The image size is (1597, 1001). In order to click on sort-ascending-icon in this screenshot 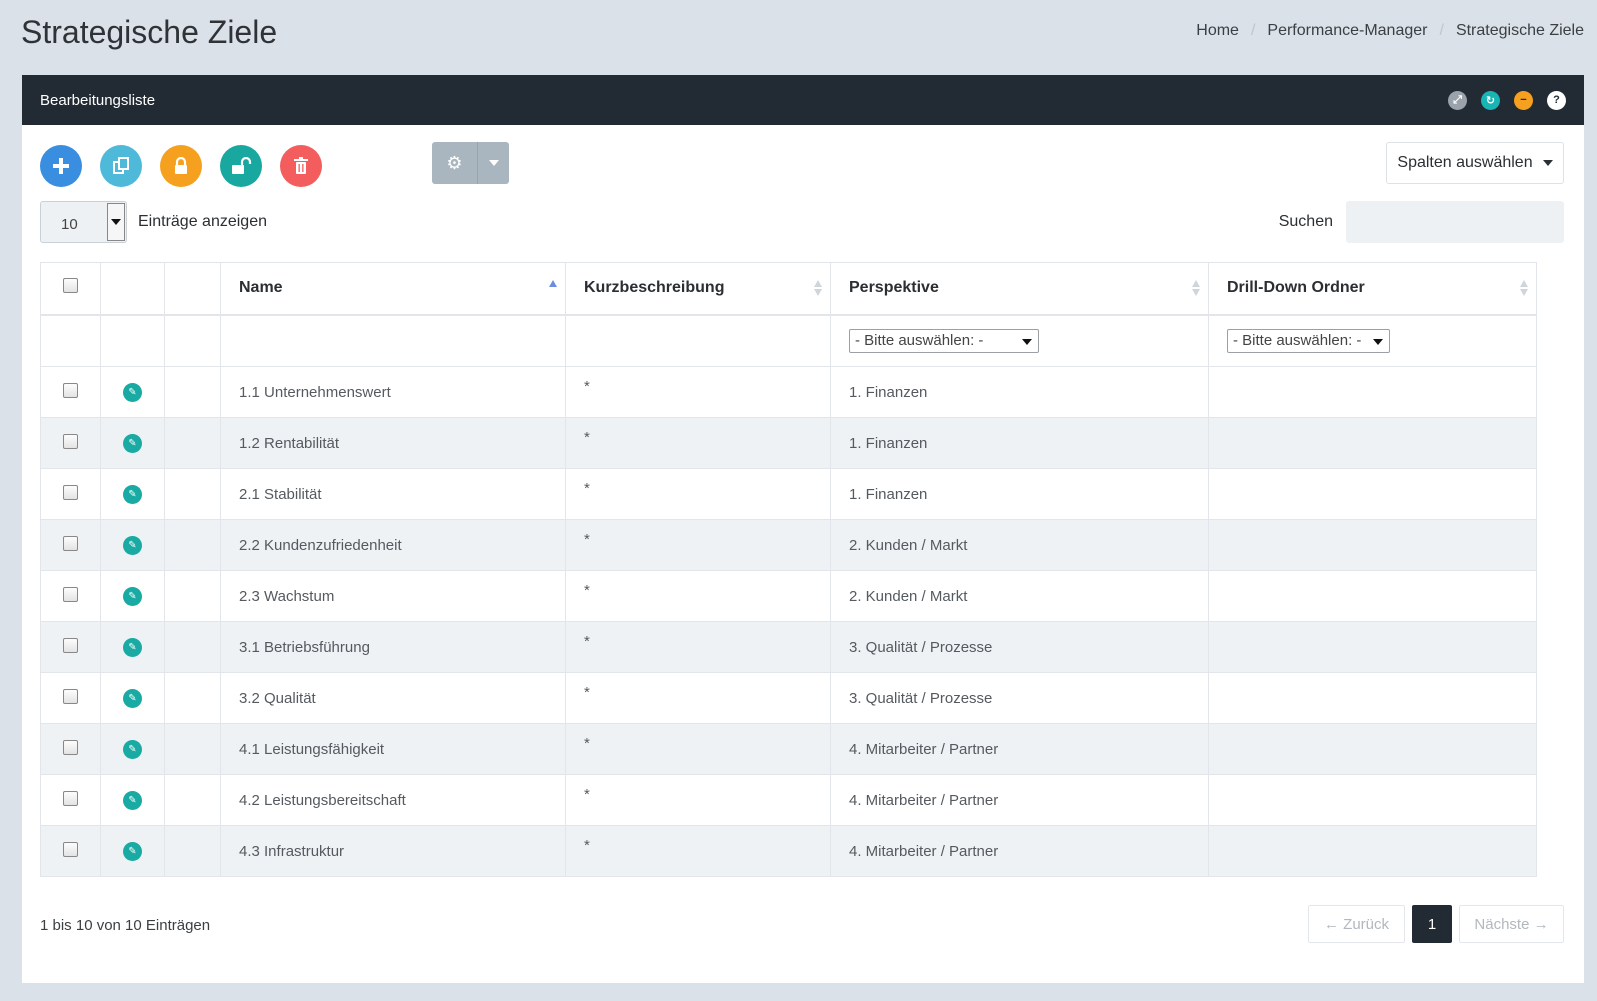, I will do `click(553, 288)`.